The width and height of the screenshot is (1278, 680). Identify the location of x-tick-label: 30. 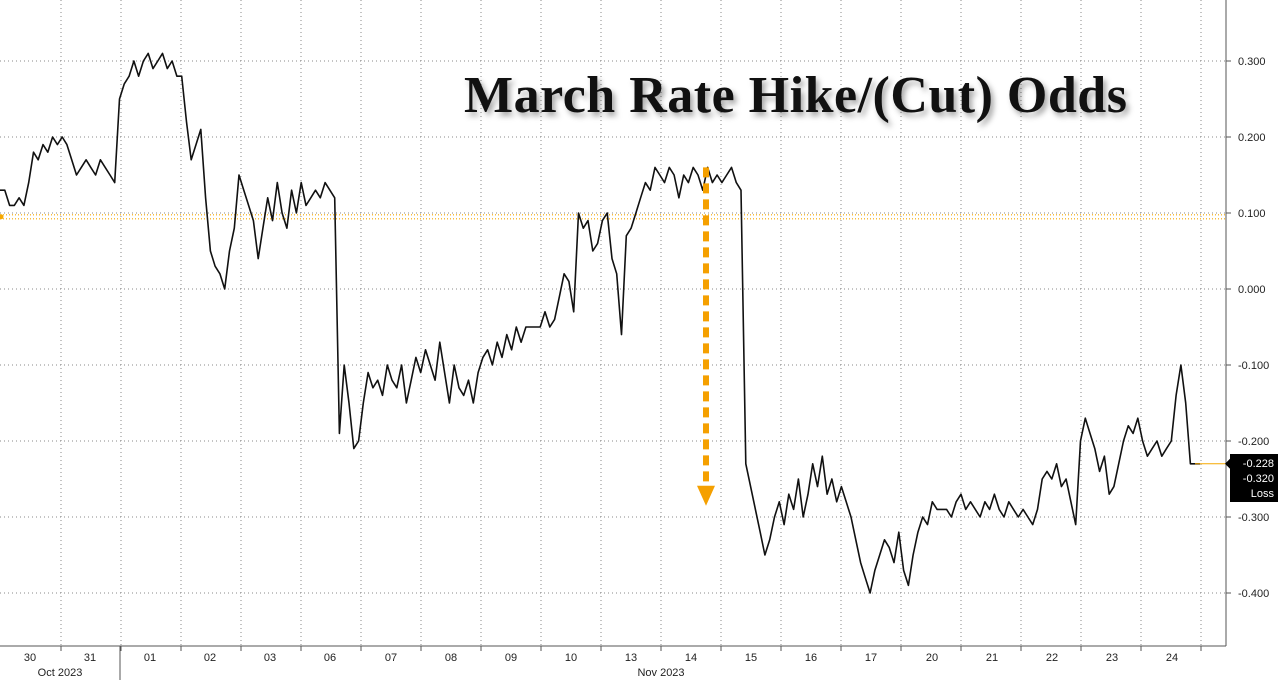
(30, 658).